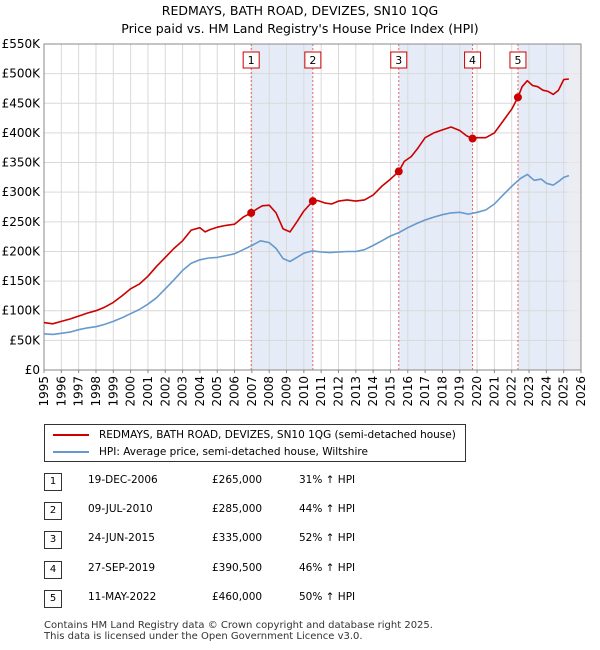 This screenshot has height=650, width=600. What do you see at coordinates (53, 570) in the screenshot?
I see `sale-marker-badge: 4` at bounding box center [53, 570].